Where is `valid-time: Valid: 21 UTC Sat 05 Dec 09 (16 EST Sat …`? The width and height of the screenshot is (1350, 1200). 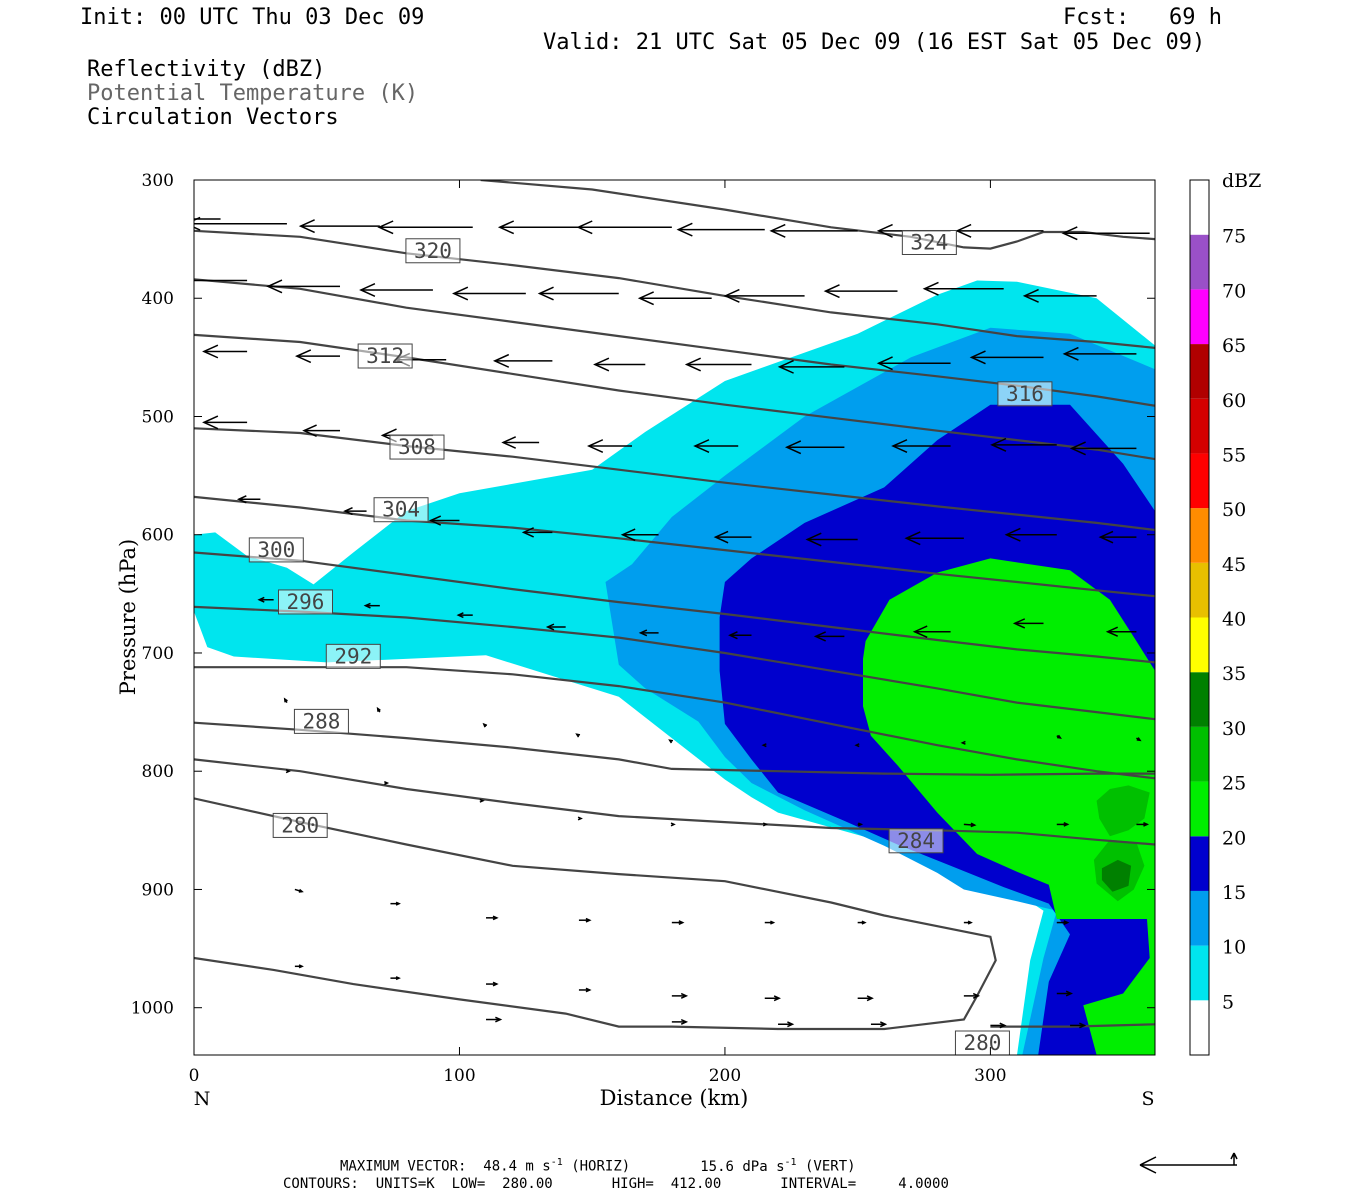 valid-time: Valid: 21 UTC Sat 05 Dec 09 (16 EST Sat … is located at coordinates (874, 42).